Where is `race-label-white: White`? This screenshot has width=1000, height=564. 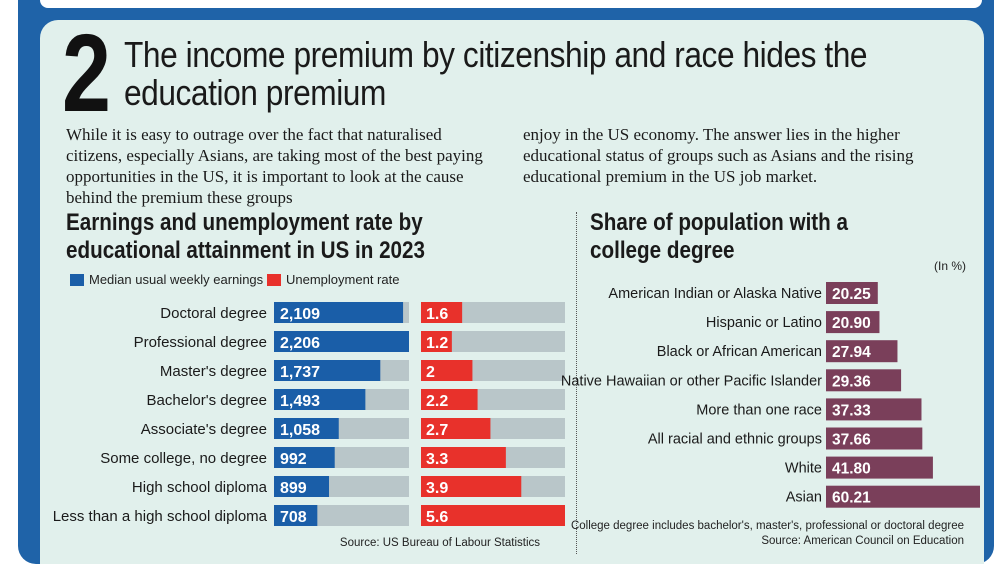 race-label-white: White is located at coordinates (803, 469).